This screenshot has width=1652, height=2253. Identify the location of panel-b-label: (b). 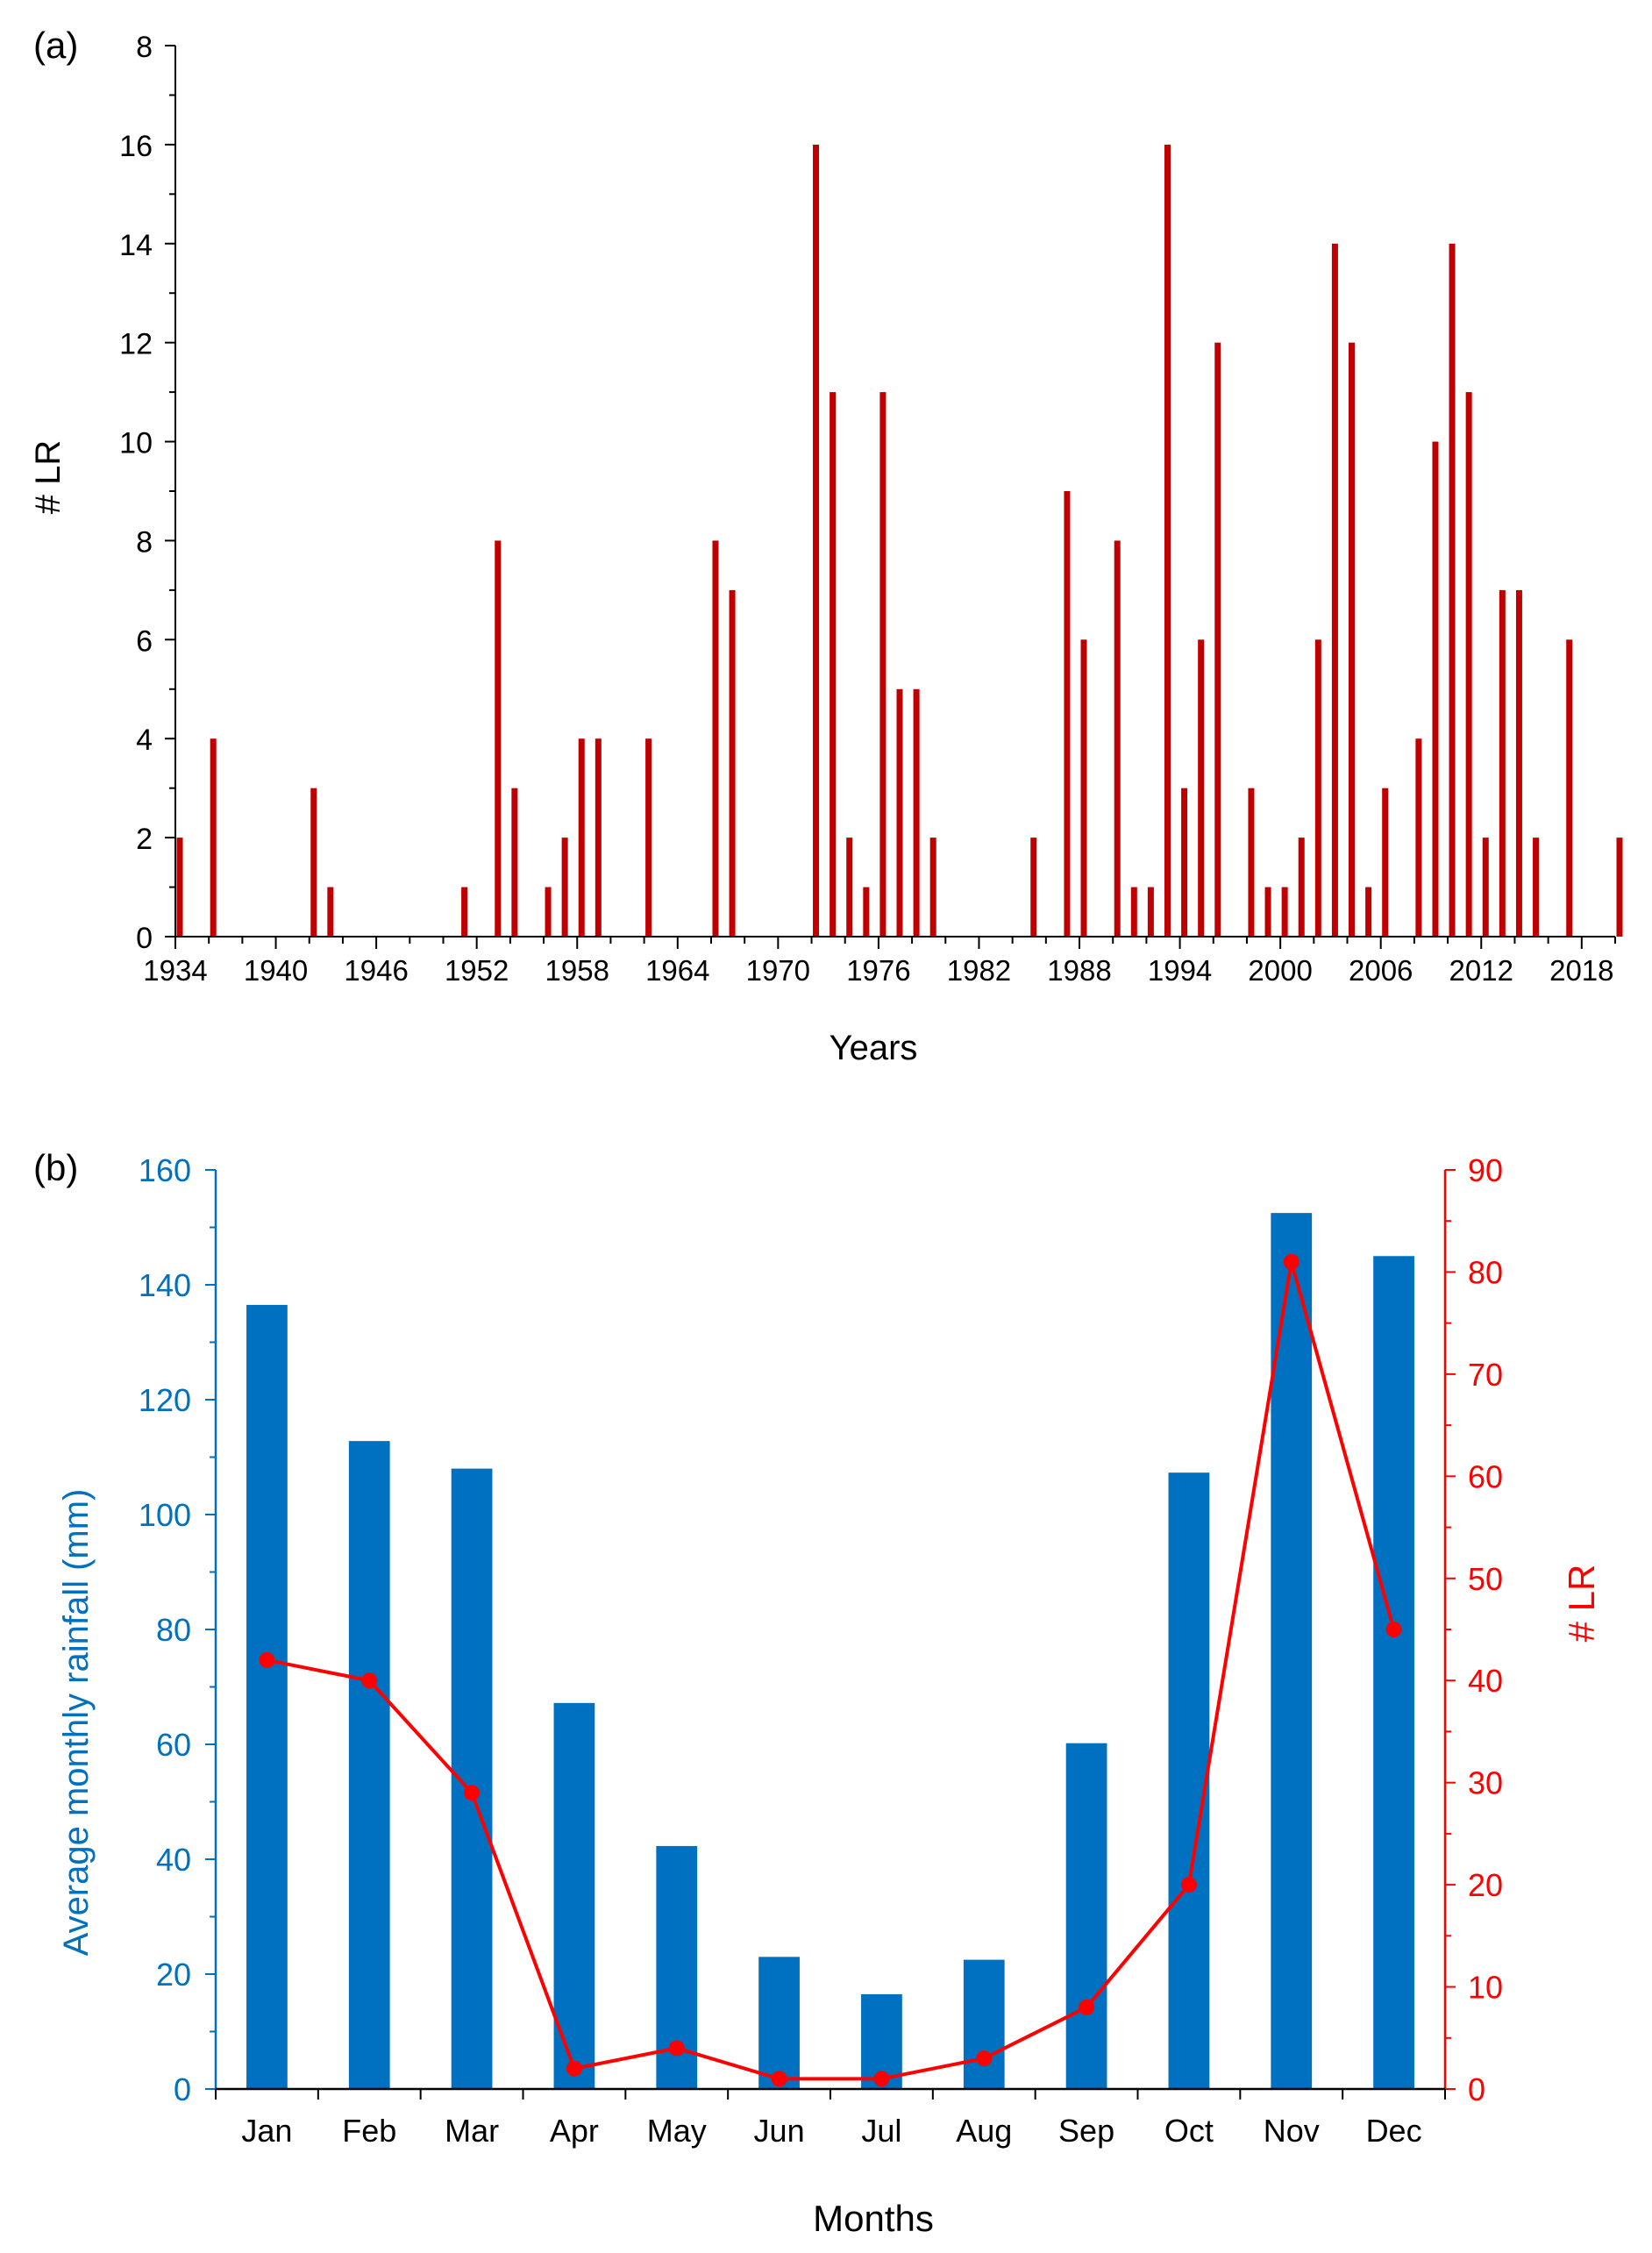
(55, 1168).